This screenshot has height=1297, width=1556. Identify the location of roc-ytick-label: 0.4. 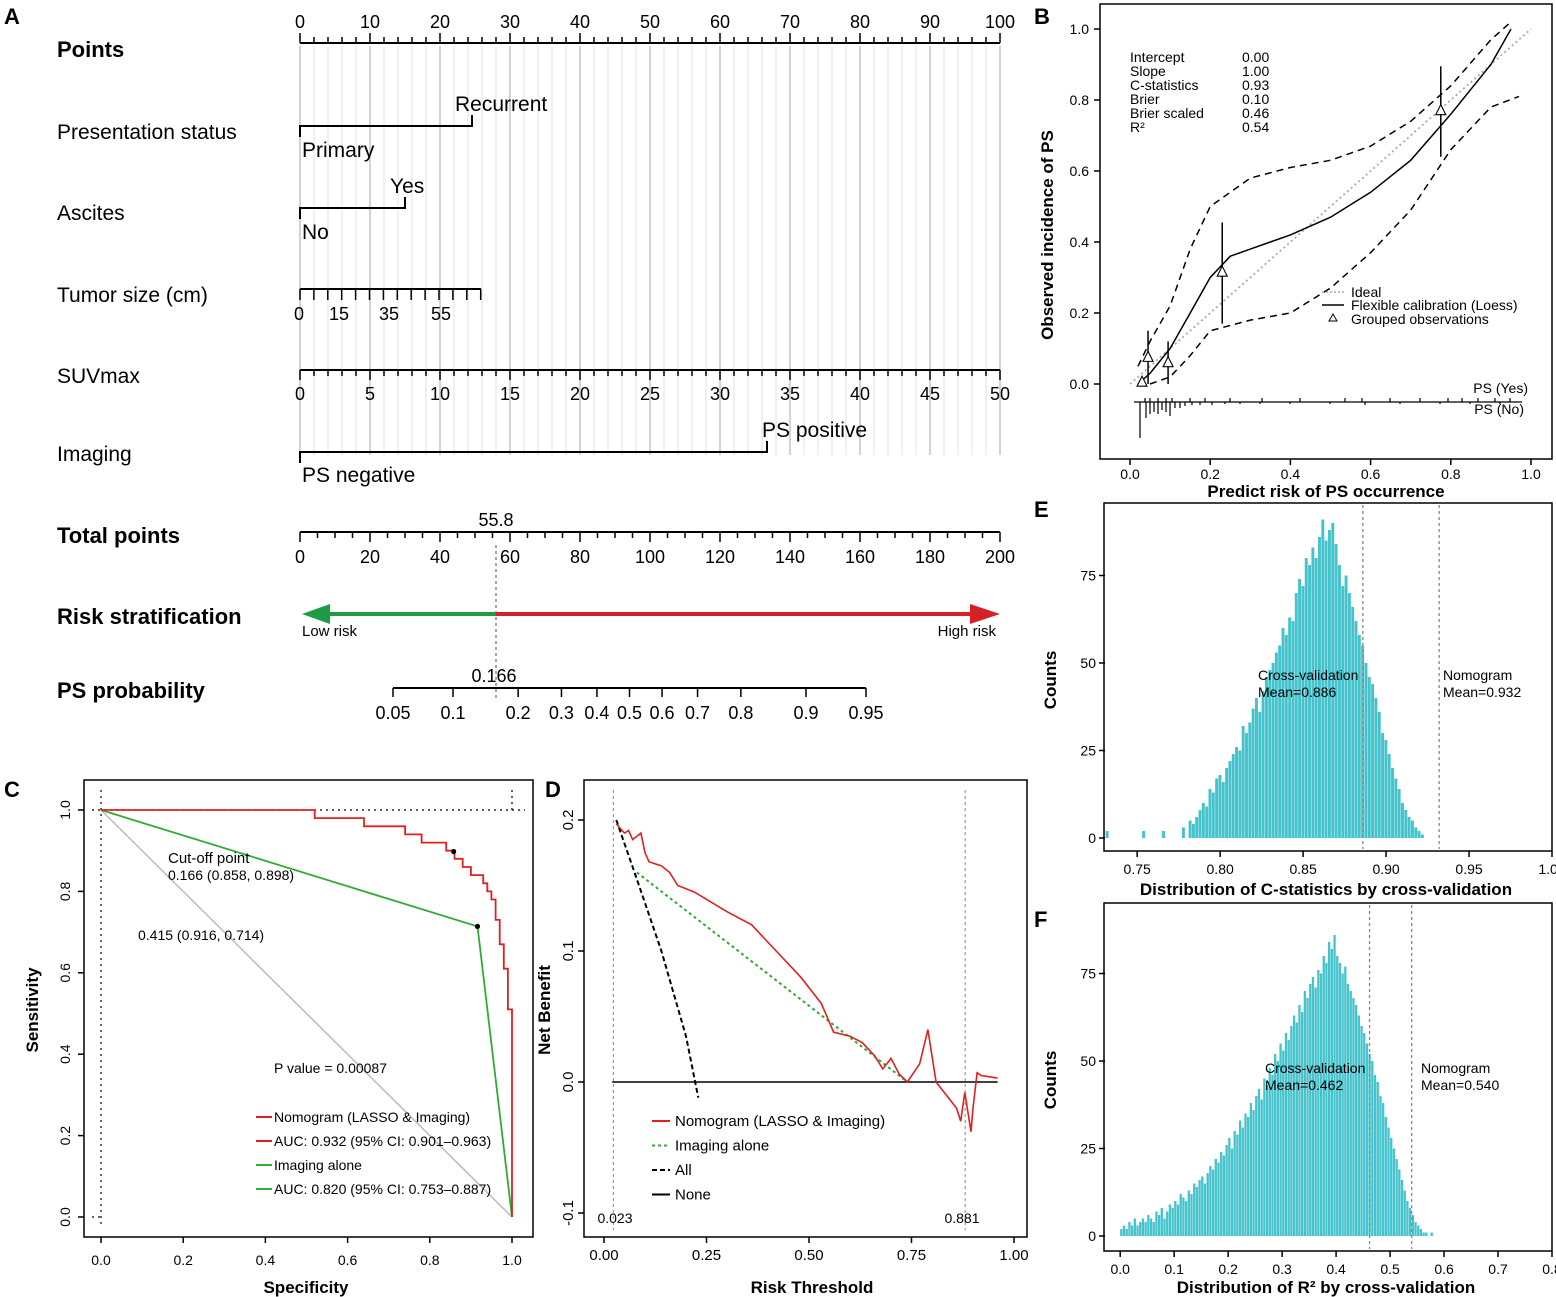
(65, 1054).